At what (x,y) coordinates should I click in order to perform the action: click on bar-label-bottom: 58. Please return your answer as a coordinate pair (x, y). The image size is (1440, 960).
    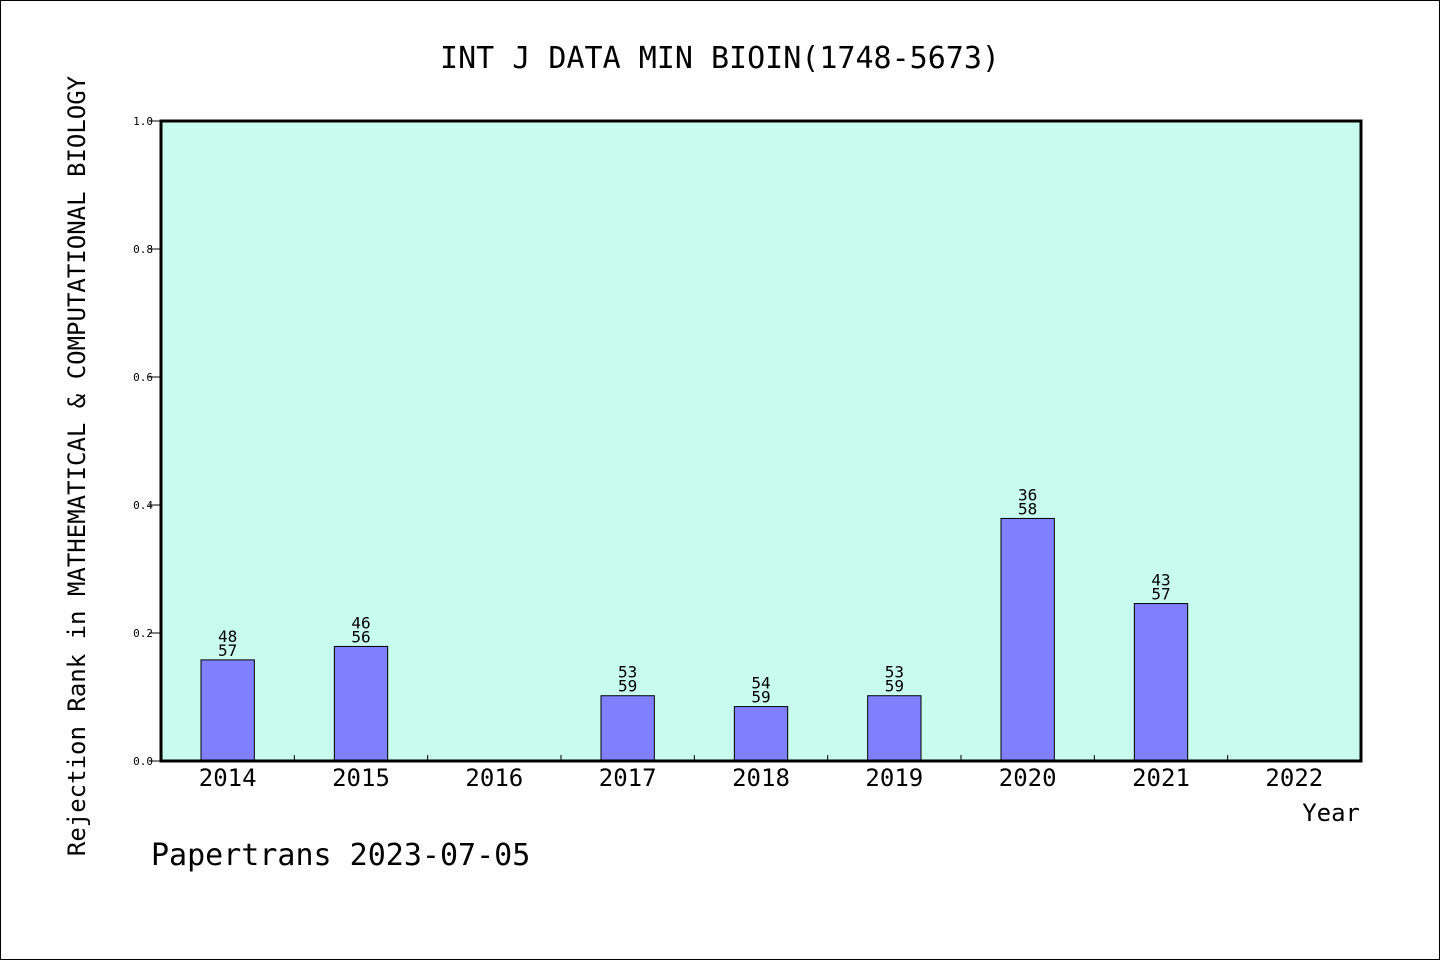
    Looking at the image, I should click on (1027, 508).